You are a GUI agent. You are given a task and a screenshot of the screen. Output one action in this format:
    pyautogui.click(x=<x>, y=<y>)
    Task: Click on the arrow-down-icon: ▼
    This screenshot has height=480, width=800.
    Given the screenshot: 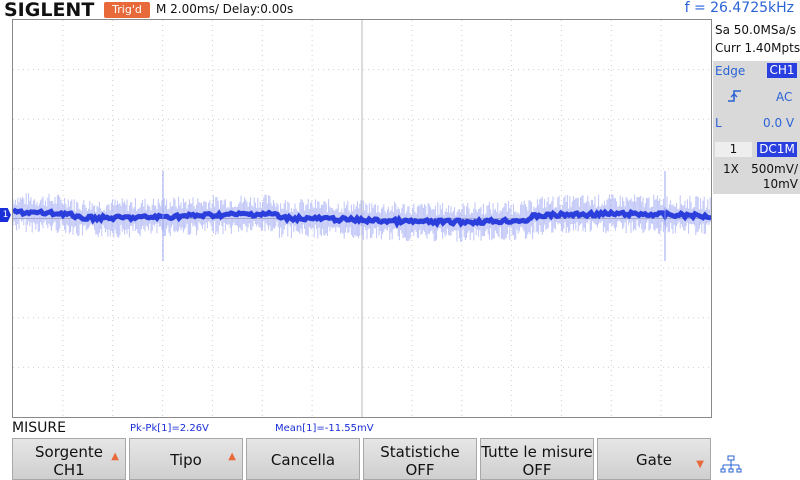 What is the action you would take?
    pyautogui.click(x=700, y=464)
    